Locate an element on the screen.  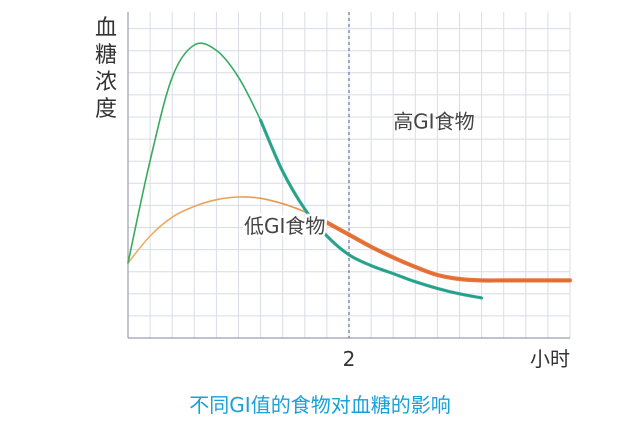
y-axis-label-char: 血 is located at coordinates (106, 28).